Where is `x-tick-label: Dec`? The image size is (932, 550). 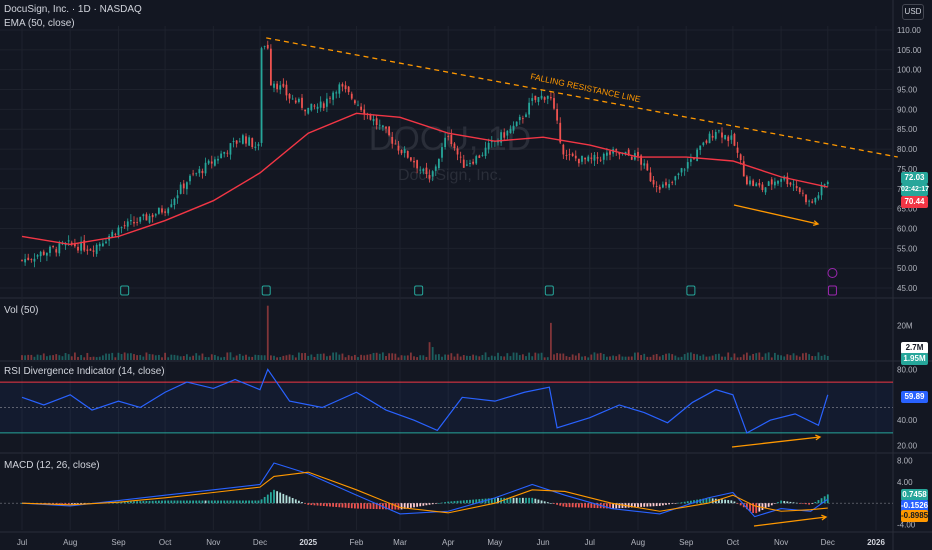 x-tick-label: Dec is located at coordinates (260, 542).